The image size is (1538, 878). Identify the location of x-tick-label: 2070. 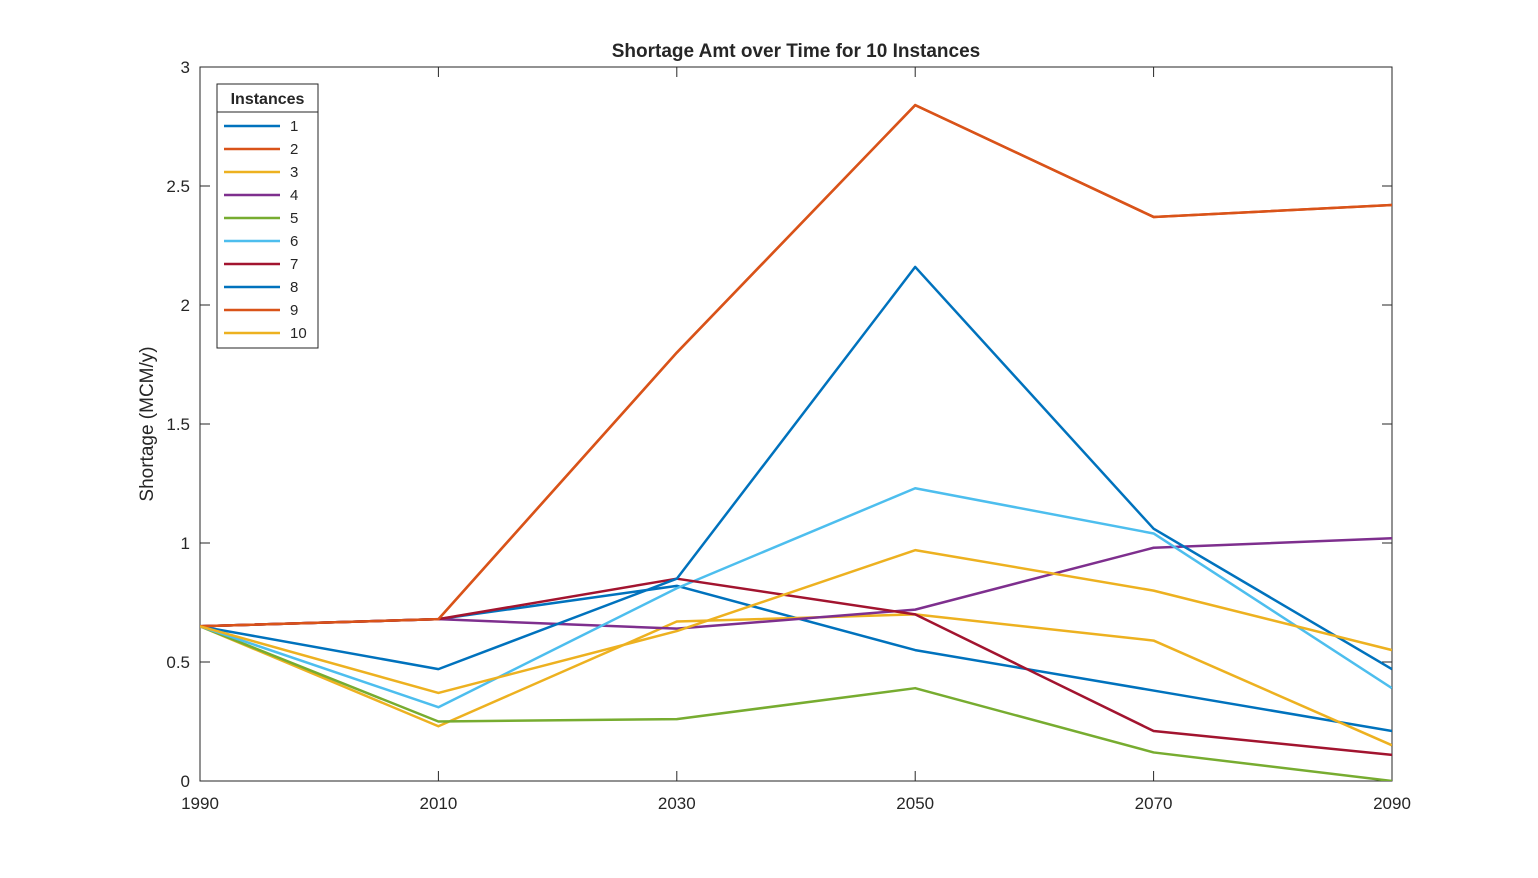
(1154, 803).